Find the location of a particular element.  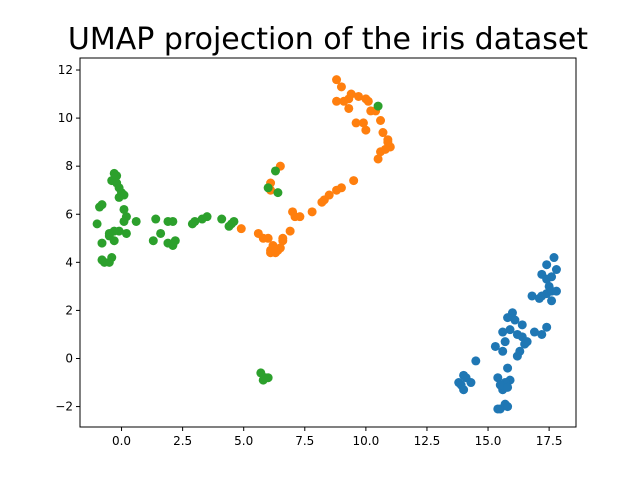

y-tick-label: −2 is located at coordinates (64, 407).